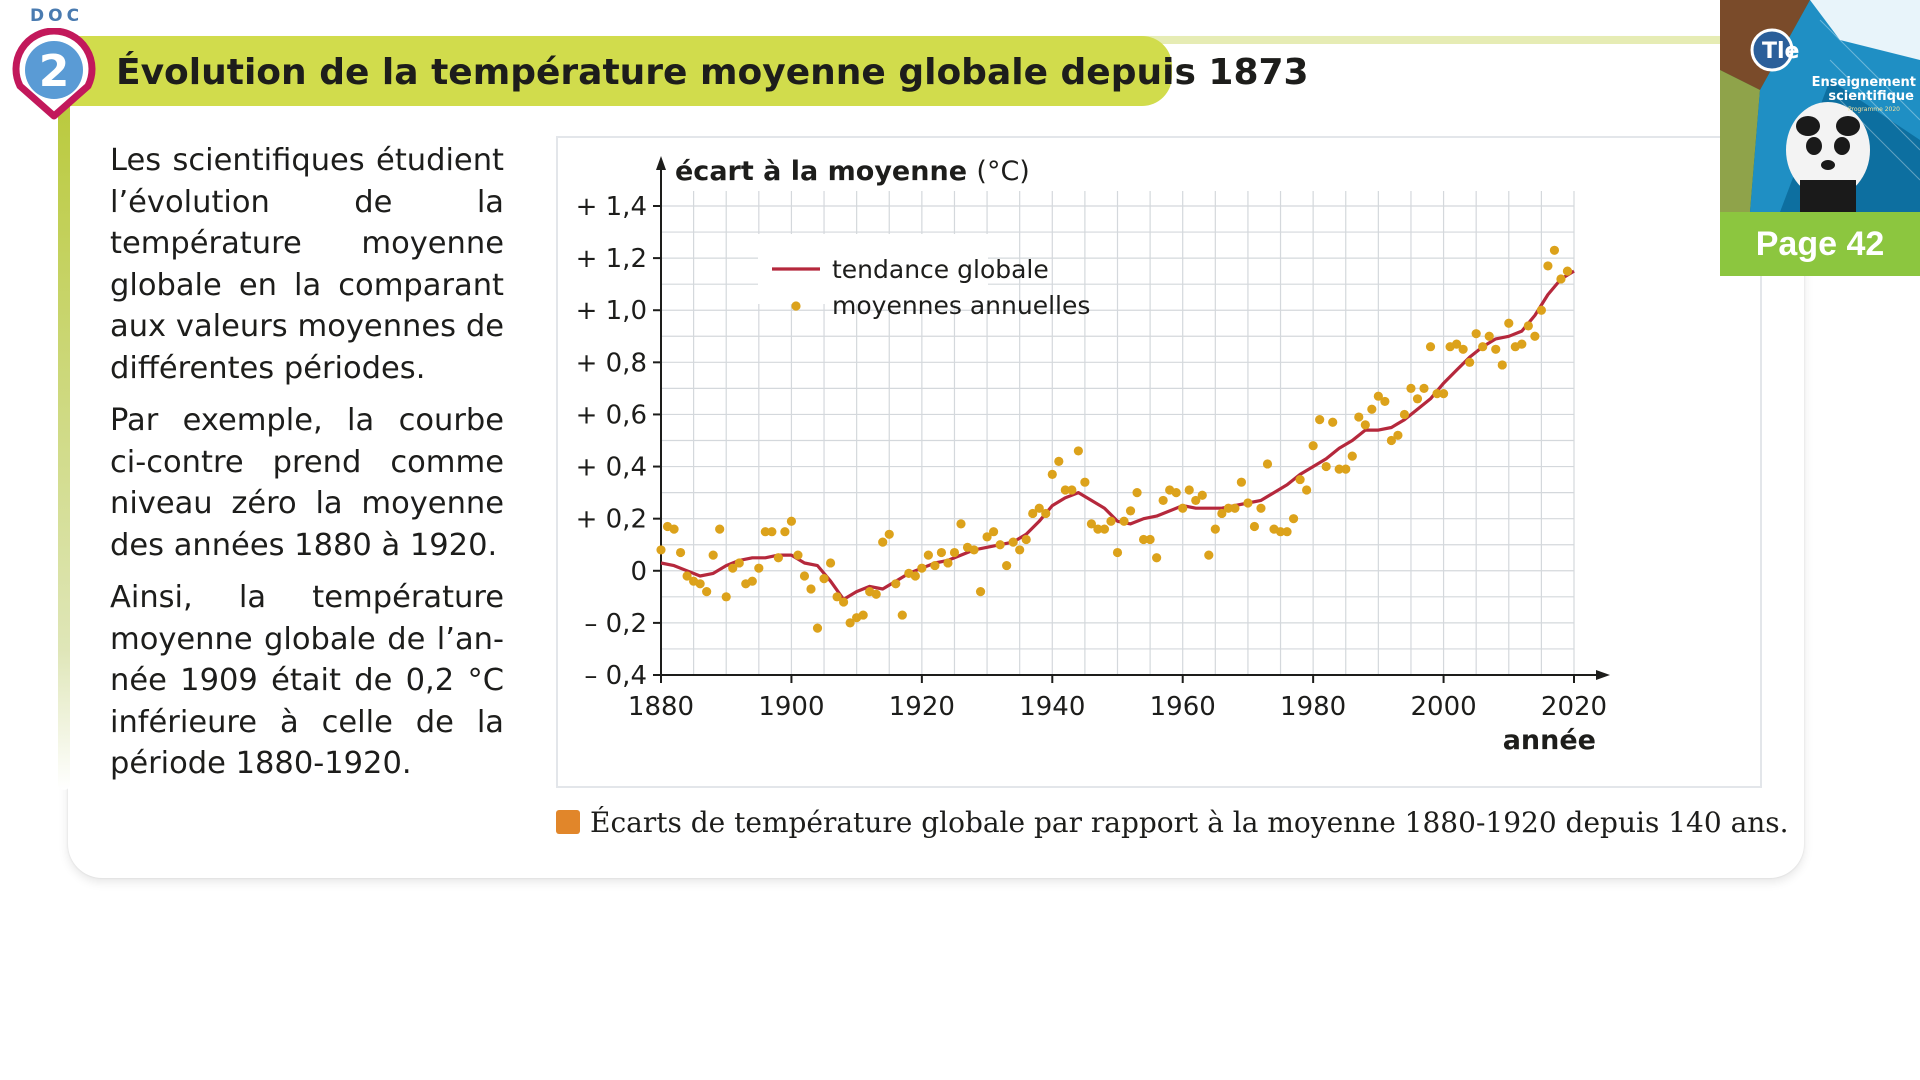 Image resolution: width=1920 pixels, height=1080 pixels. I want to click on legend-label-points: moyennes annuelles, so click(961, 305).